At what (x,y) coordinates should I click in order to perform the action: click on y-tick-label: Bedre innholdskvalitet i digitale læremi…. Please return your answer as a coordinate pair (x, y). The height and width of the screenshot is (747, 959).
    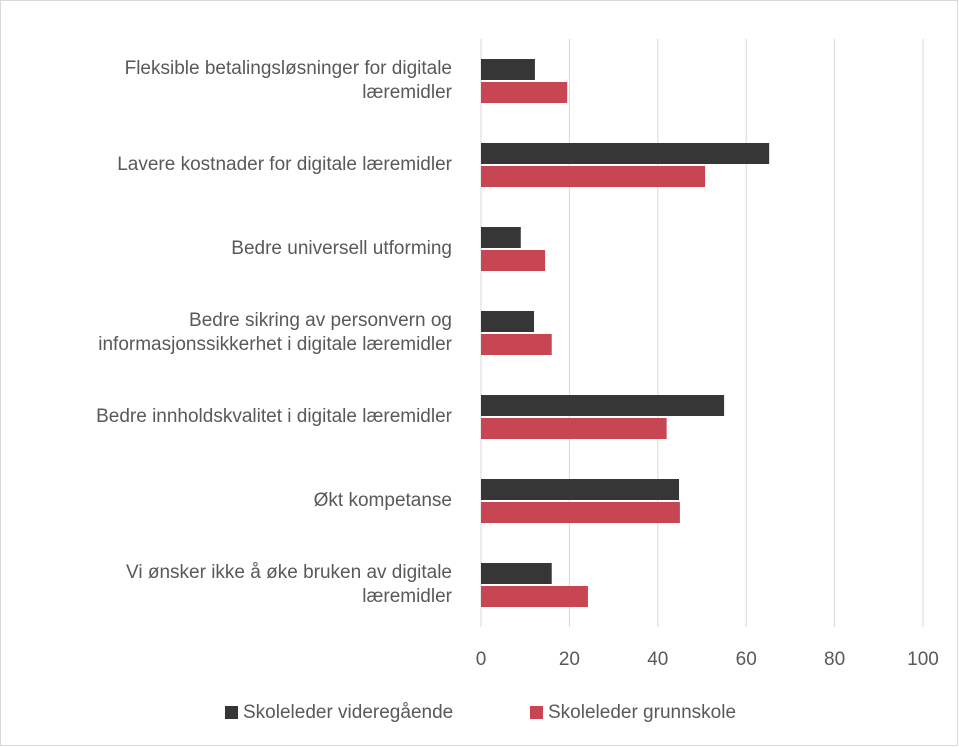
    Looking at the image, I should click on (274, 416).